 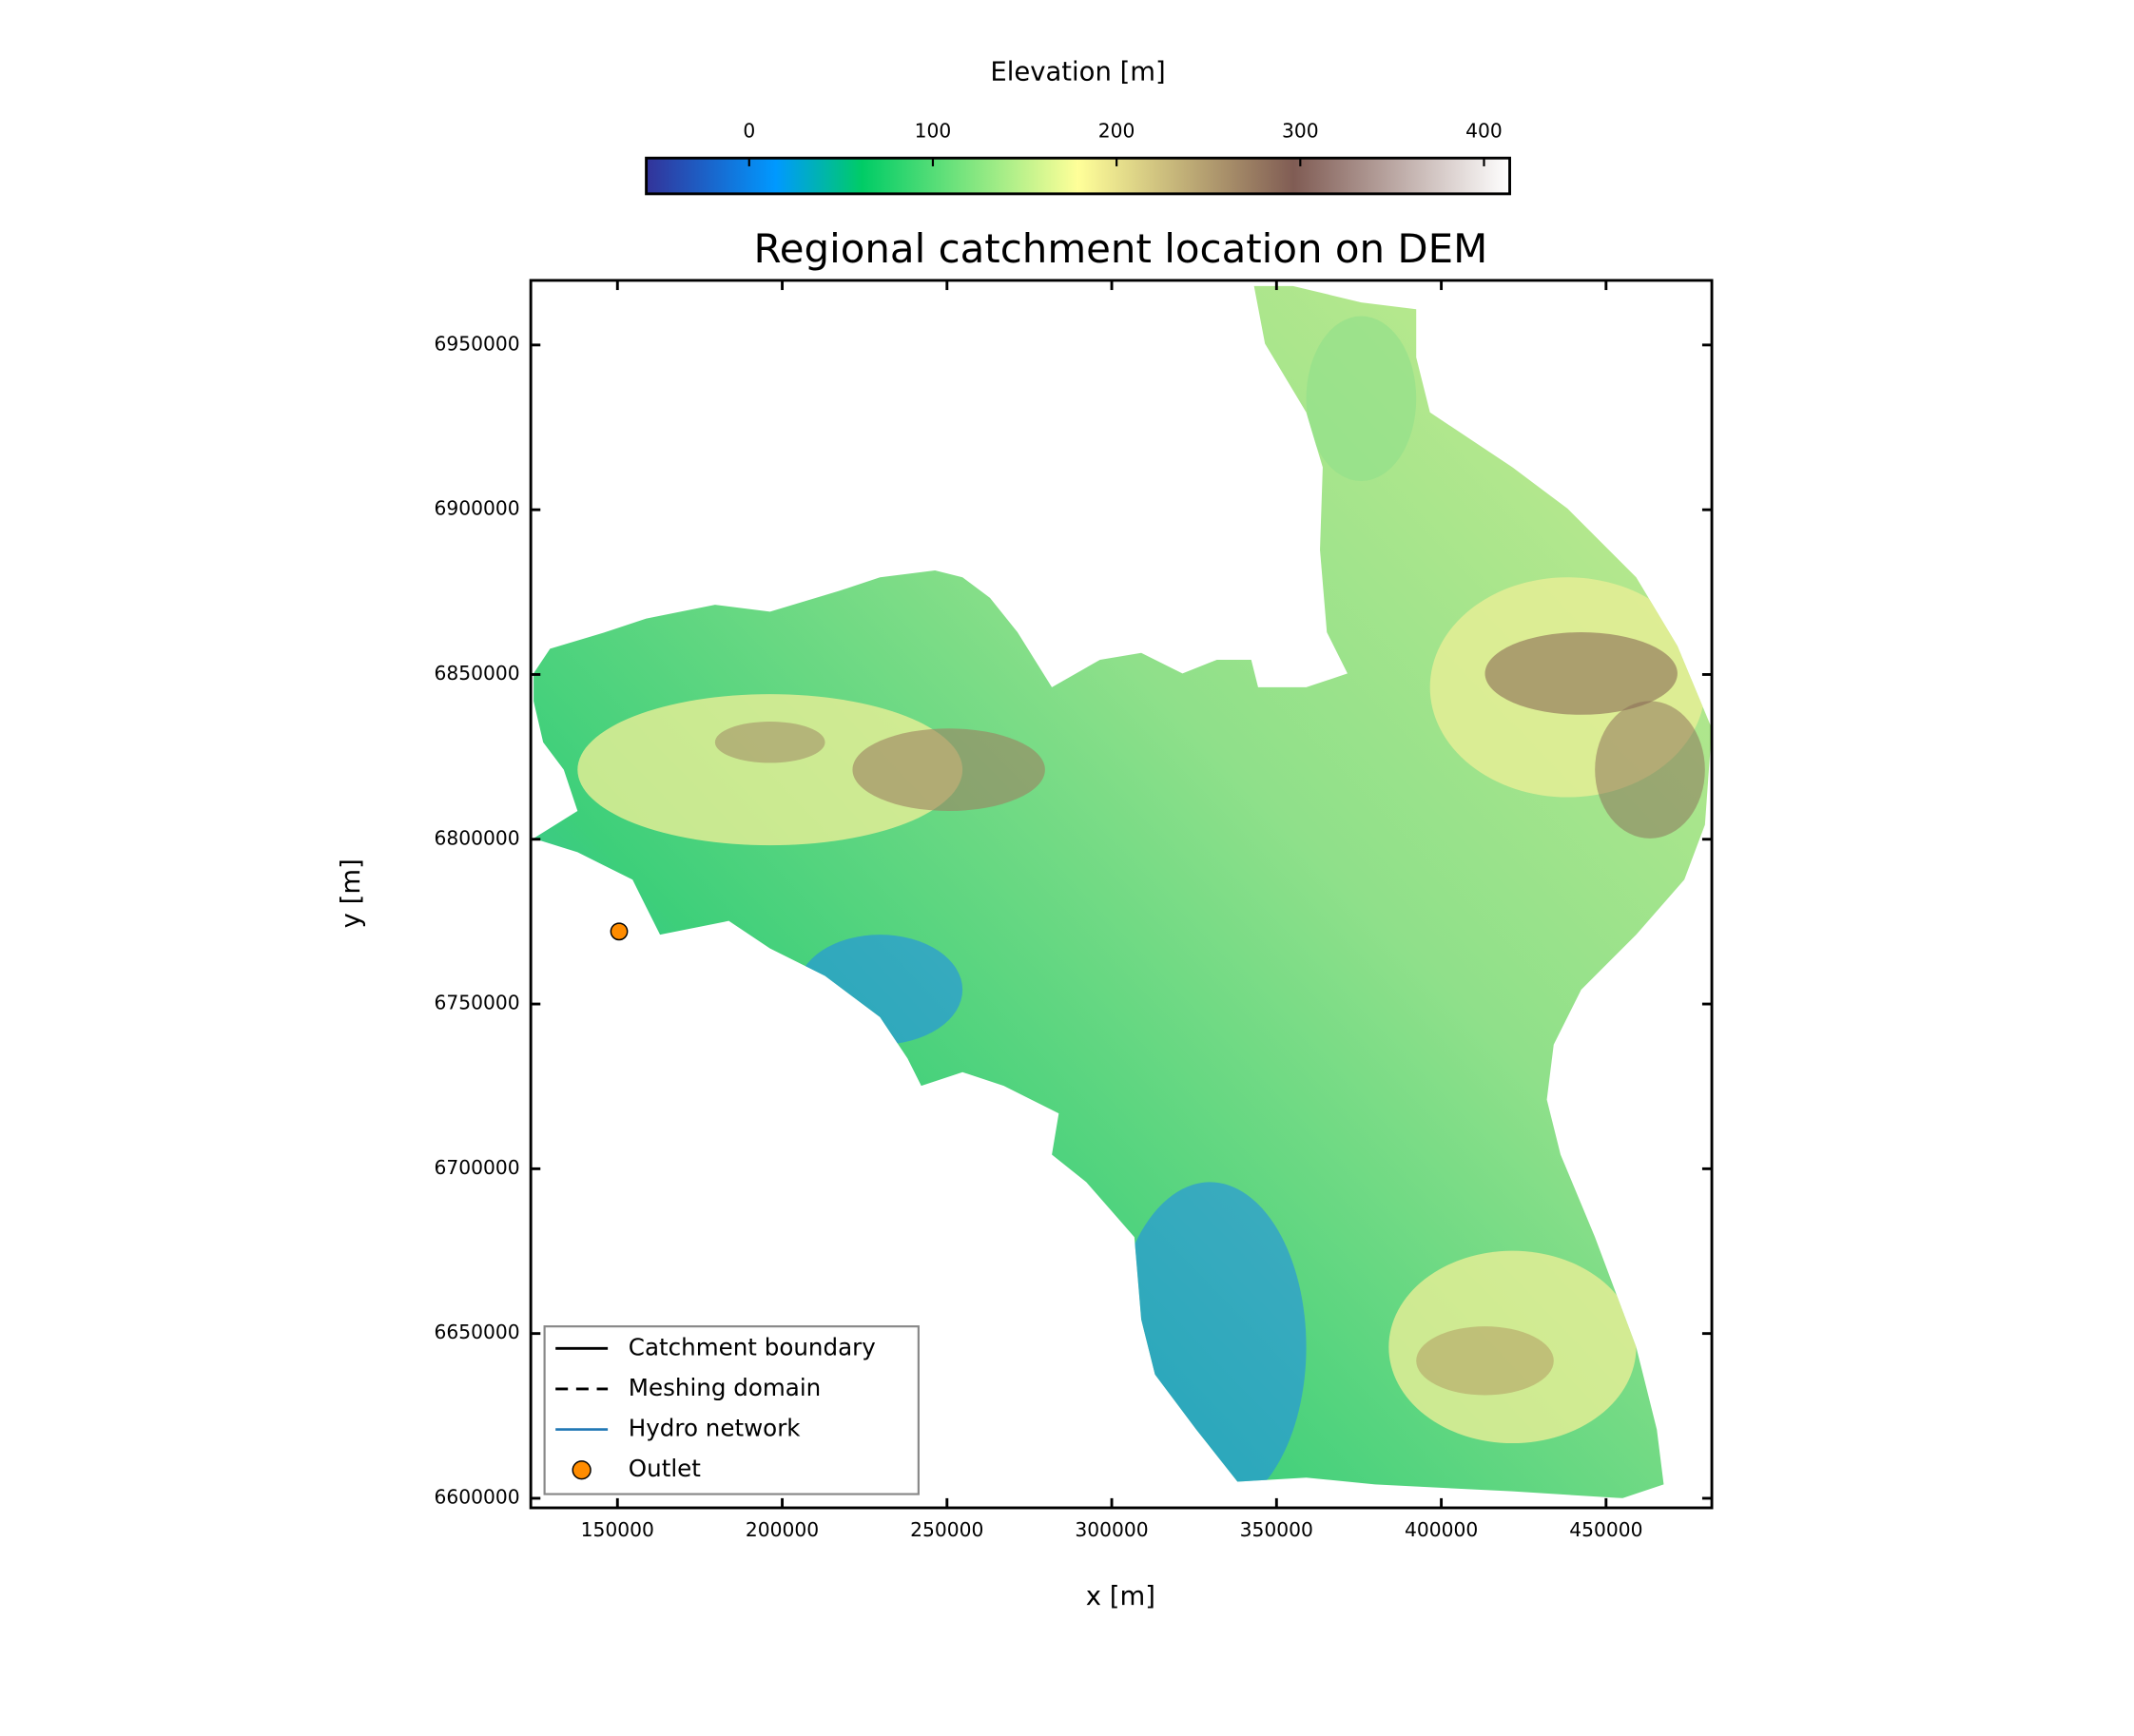 I want to click on x-tick-label: 200000, so click(x=782, y=1530).